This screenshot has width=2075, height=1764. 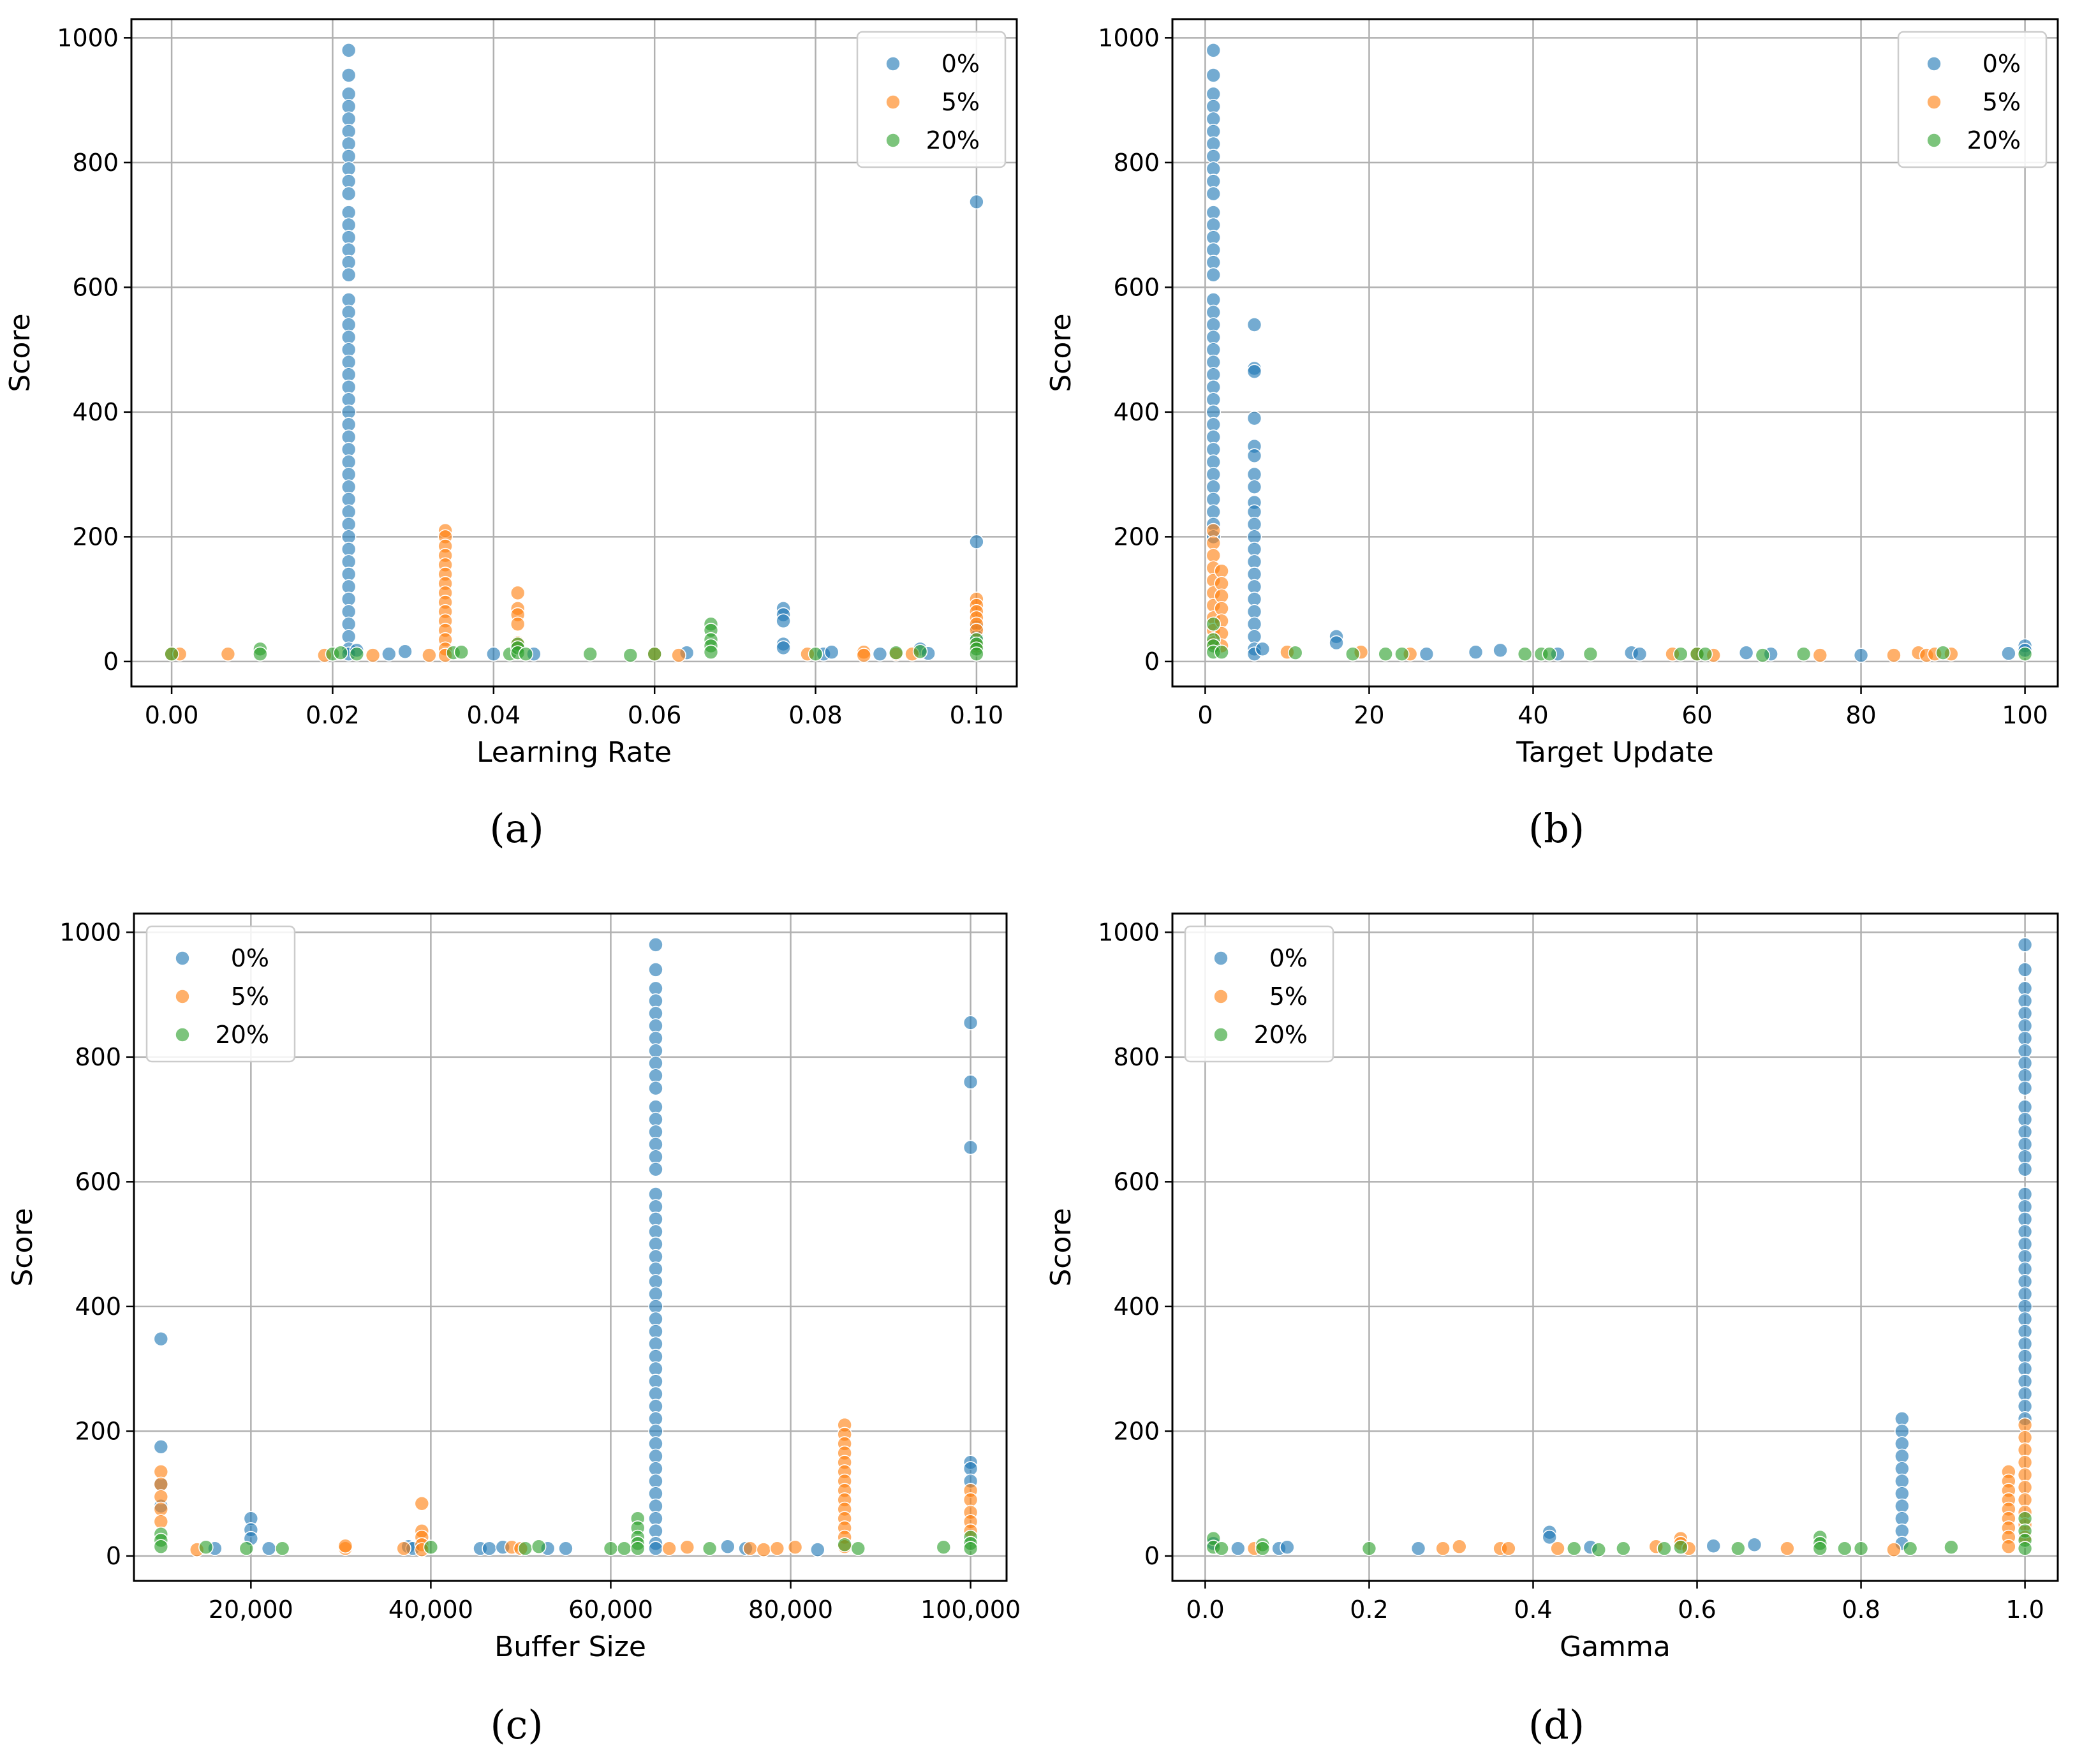 I want to click on x-tick-label: 100, so click(x=2025, y=715).